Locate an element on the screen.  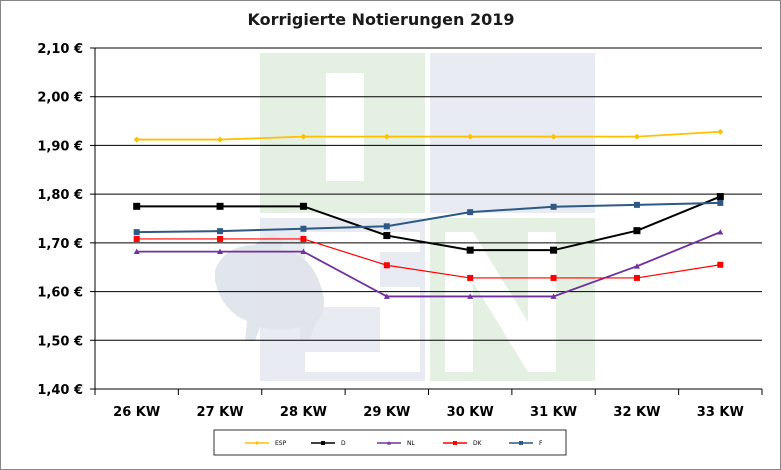
legend-item-dk: DK is located at coordinates (463, 443).